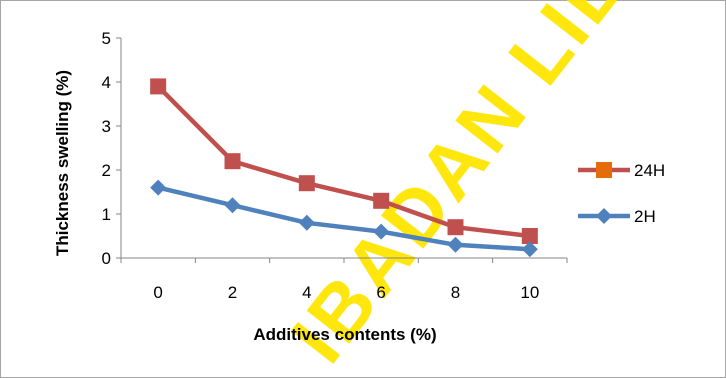 This screenshot has height=378, width=726. I want to click on x-tick-label: 10, so click(529, 292).